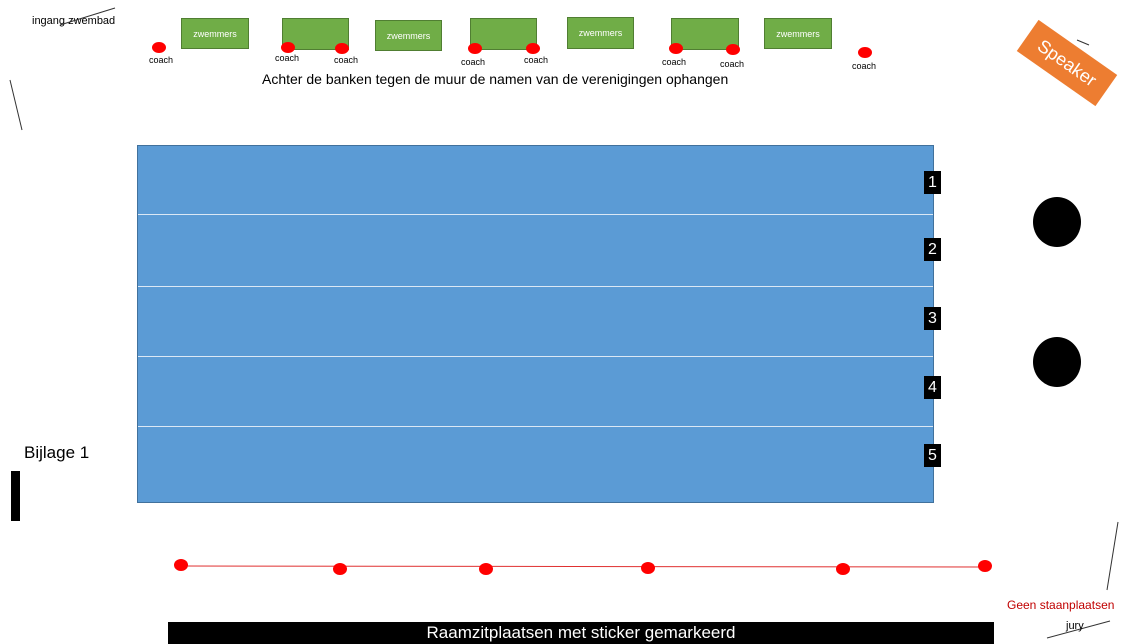 This screenshot has width=1122, height=644. What do you see at coordinates (932, 318) in the screenshot?
I see `lane-number-3: 3` at bounding box center [932, 318].